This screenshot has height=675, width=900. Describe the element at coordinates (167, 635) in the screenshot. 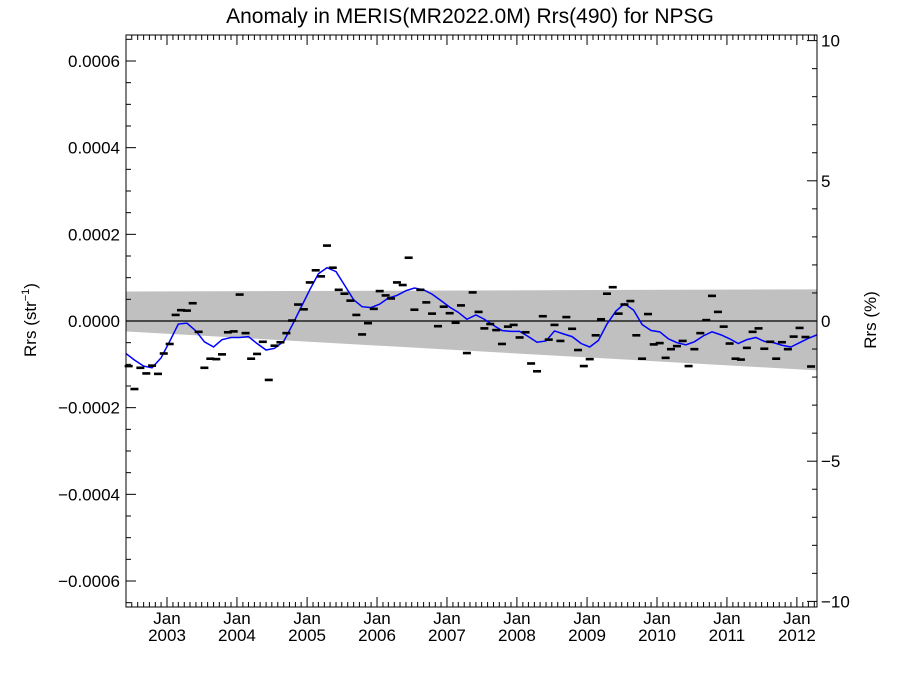

I see `x-tick-year-label: 2003` at that location.